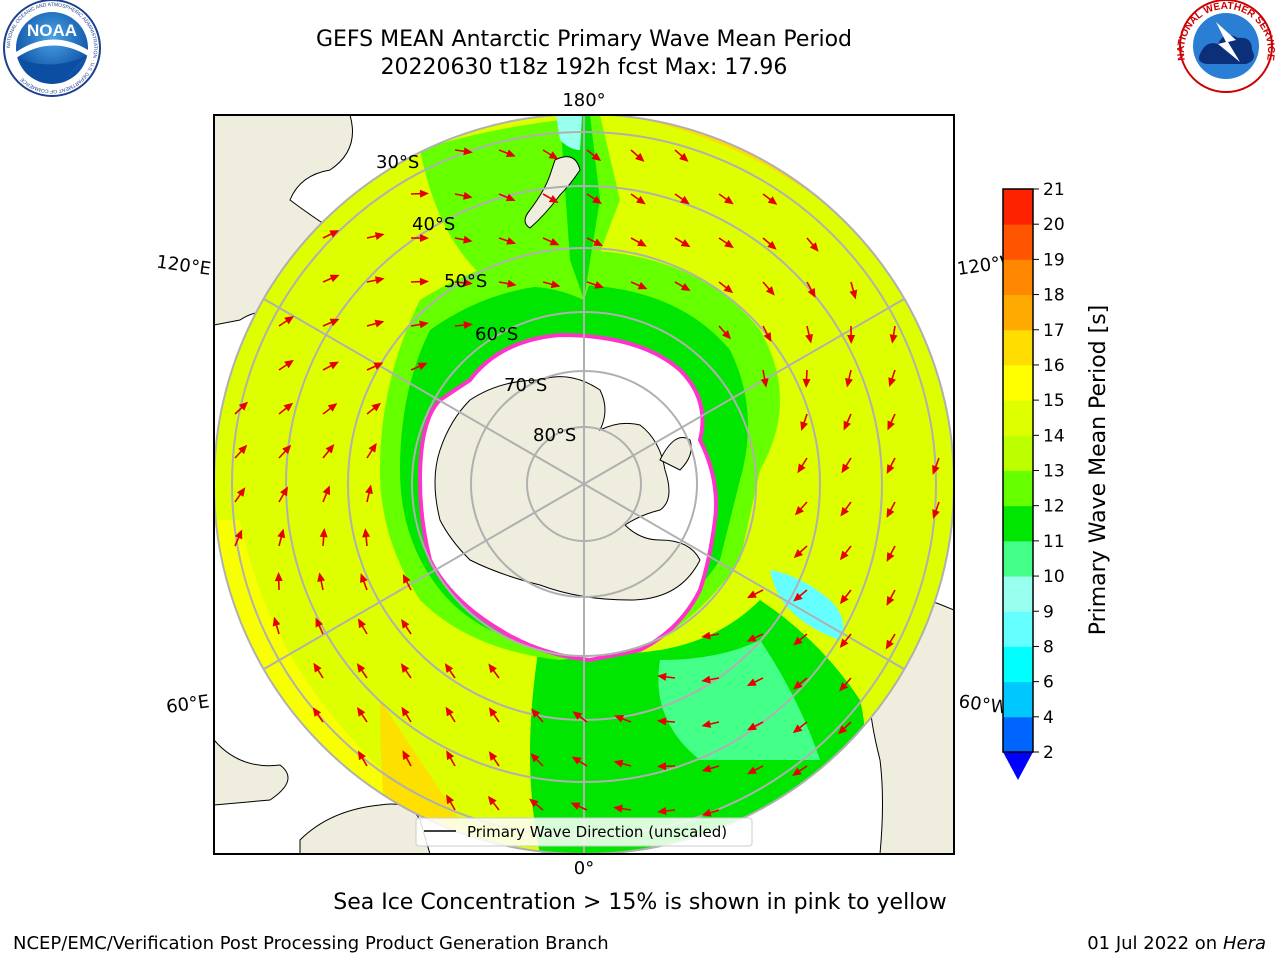 The width and height of the screenshot is (1280, 960). What do you see at coordinates (1152, 943) in the screenshot?
I see `footer-date-text: 01 Jul 2022 on` at bounding box center [1152, 943].